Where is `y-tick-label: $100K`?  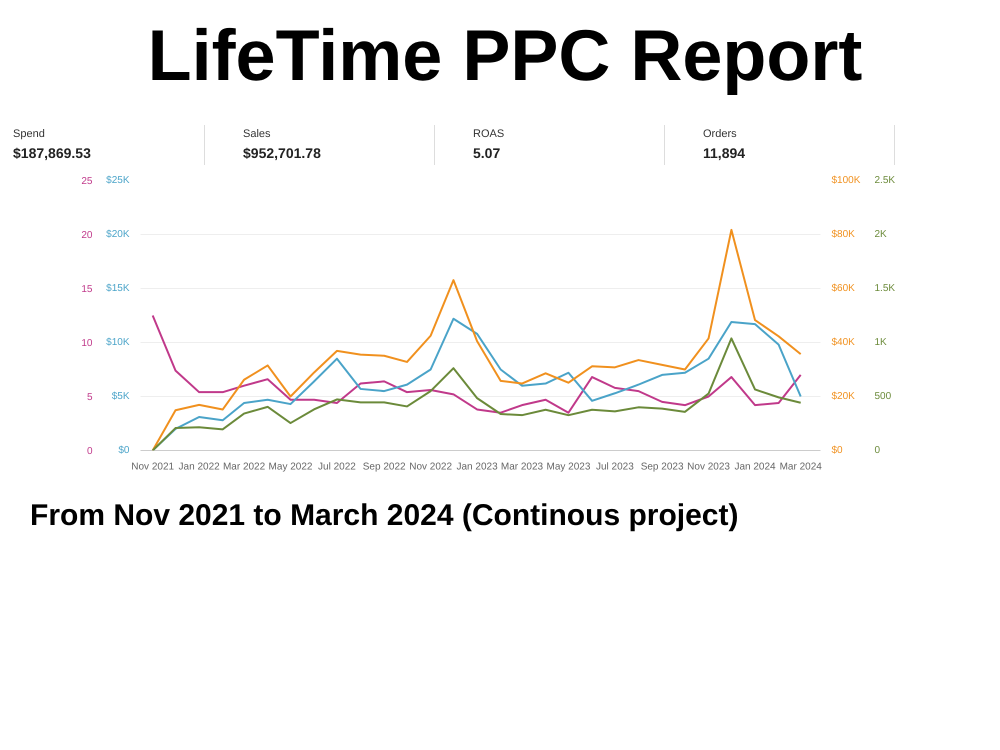
y-tick-label: $100K is located at coordinates (846, 180).